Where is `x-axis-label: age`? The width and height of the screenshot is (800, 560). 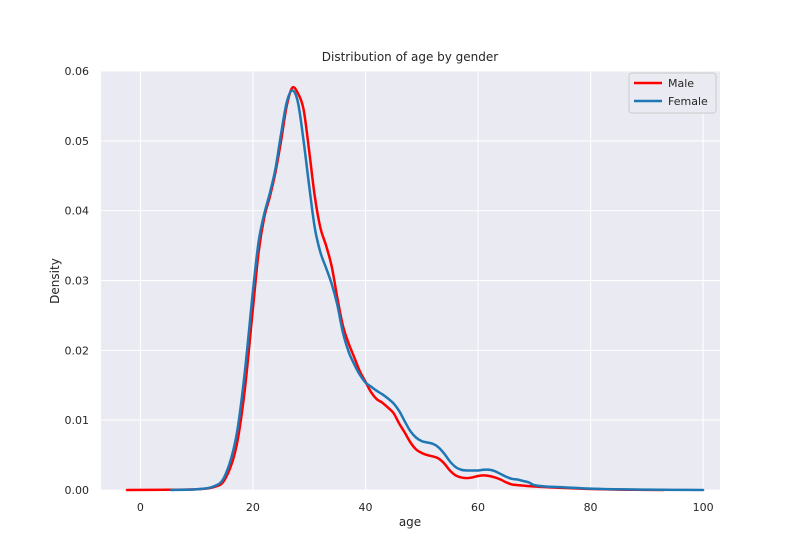
x-axis-label: age is located at coordinates (410, 522).